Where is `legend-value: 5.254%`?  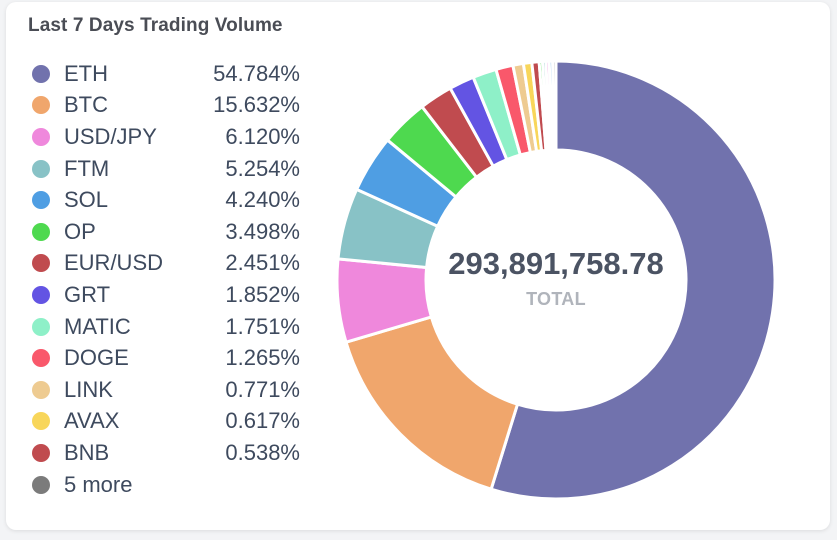
legend-value: 5.254% is located at coordinates (262, 168).